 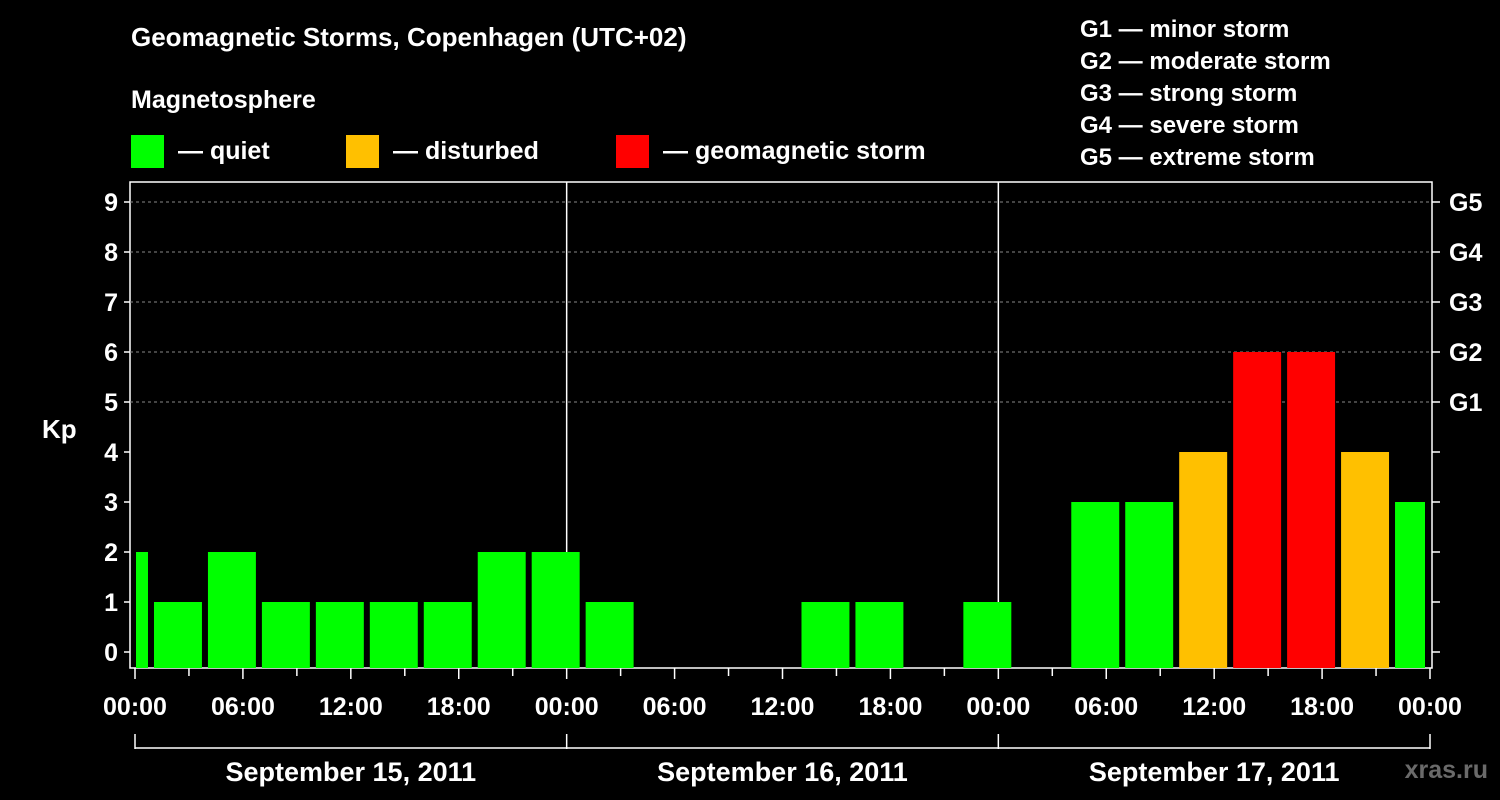 What do you see at coordinates (111, 453) in the screenshot?
I see `y-tick-label: 4` at bounding box center [111, 453].